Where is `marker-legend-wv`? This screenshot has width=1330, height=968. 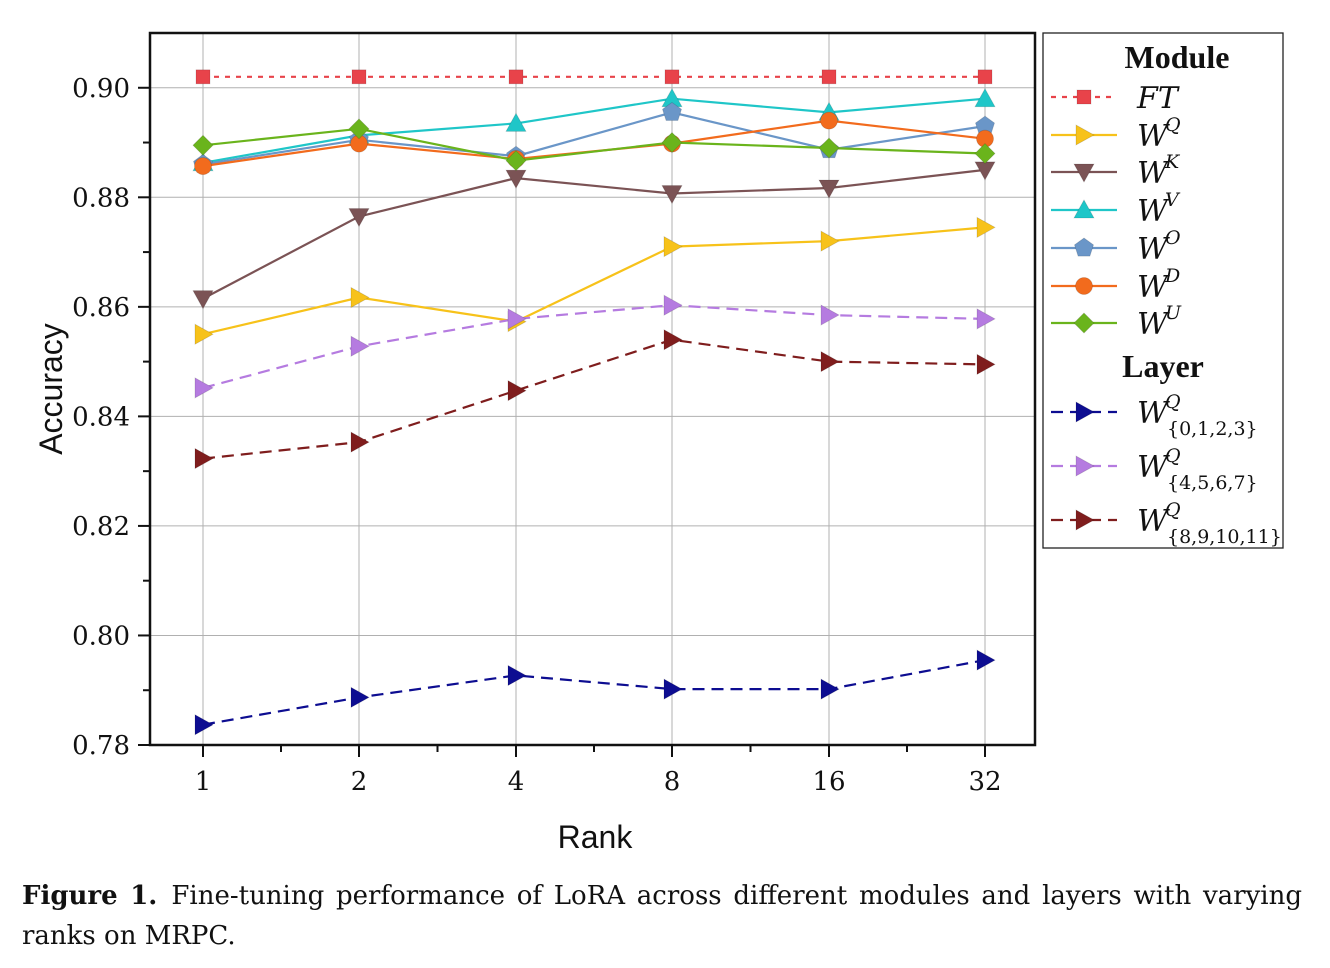 marker-legend-wv is located at coordinates (1084, 209).